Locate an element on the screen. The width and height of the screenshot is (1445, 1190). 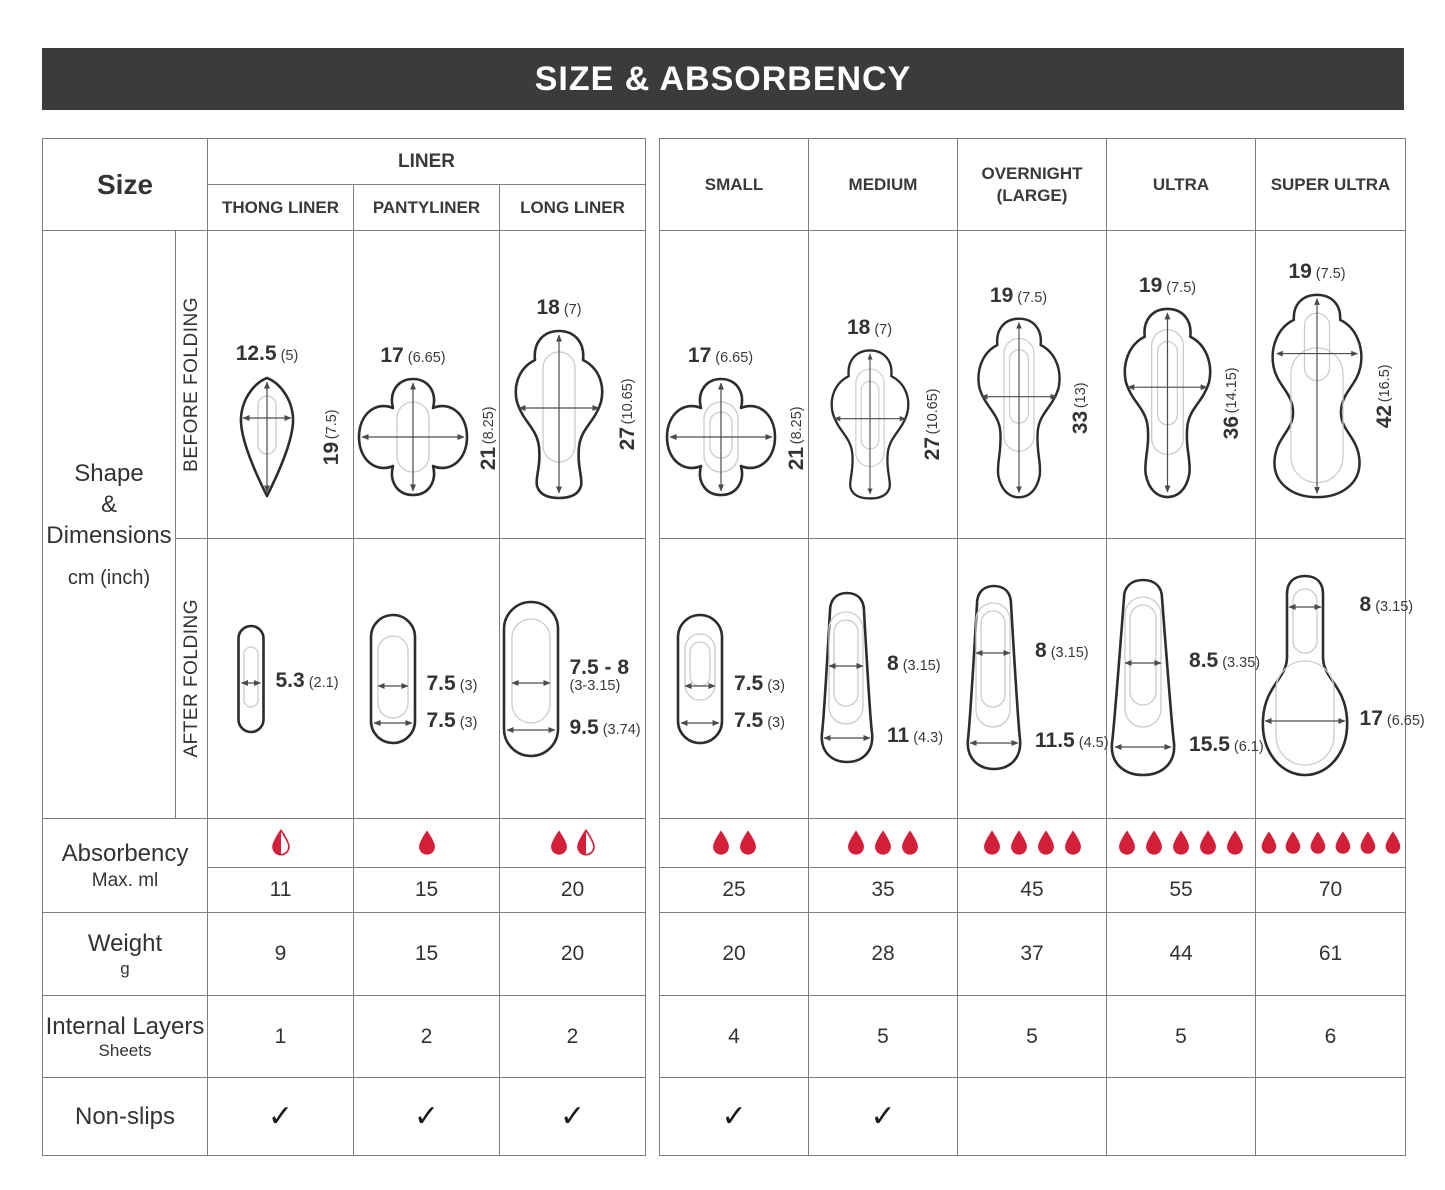
nonslip-check is located at coordinates (1331, 1116).